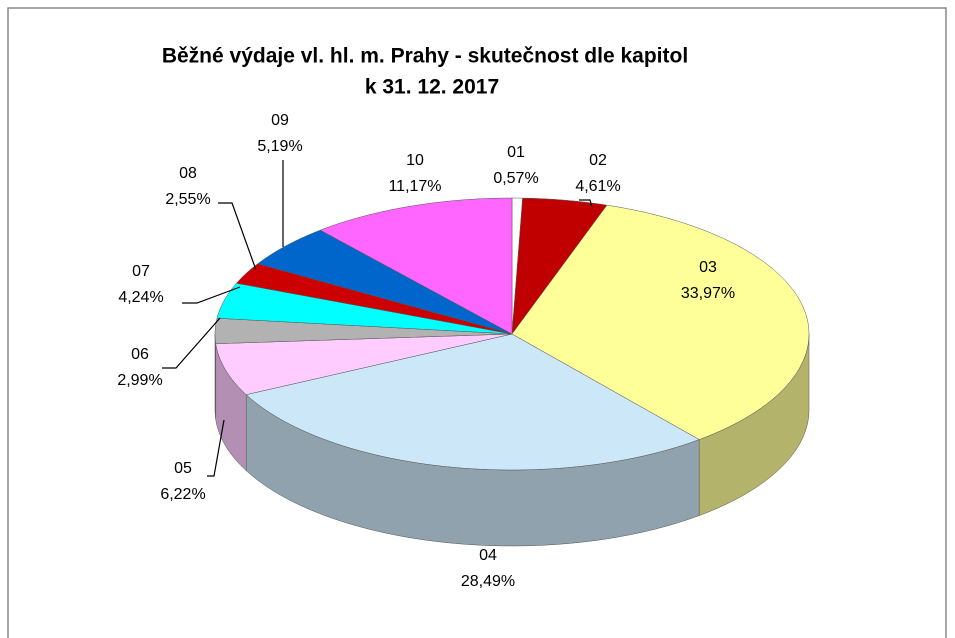  What do you see at coordinates (141, 271) in the screenshot?
I see `category-label: 07` at bounding box center [141, 271].